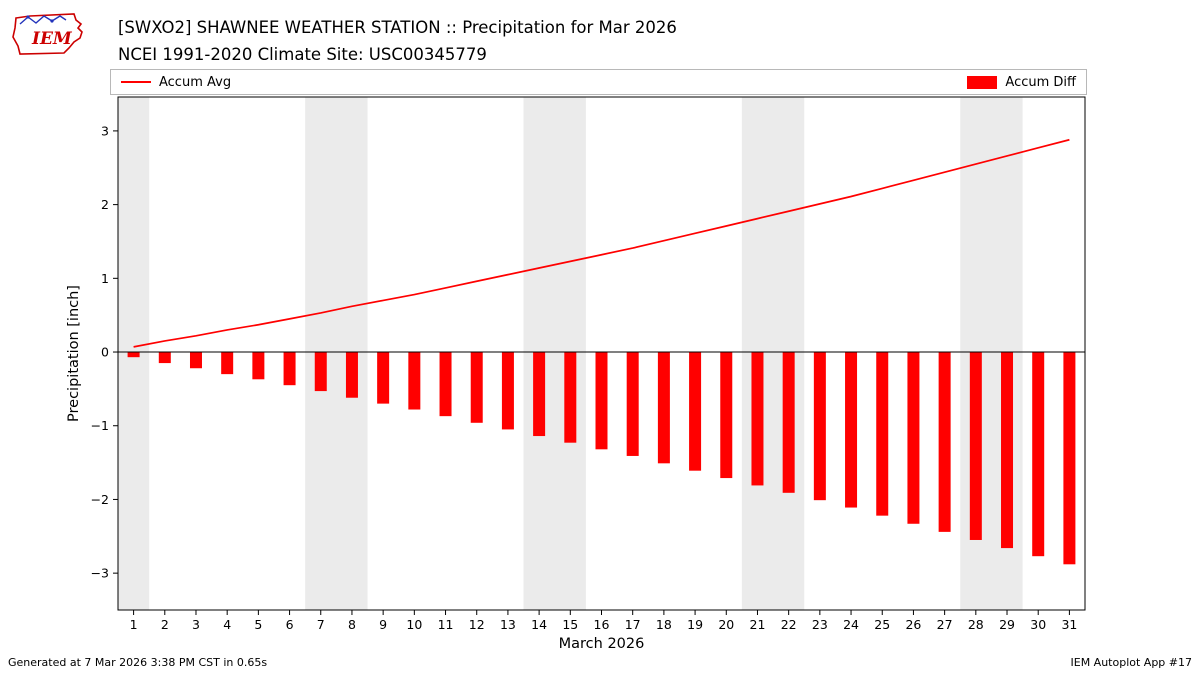 Image resolution: width=1200 pixels, height=675 pixels. Describe the element at coordinates (598, 82) in the screenshot. I see `chart-legend: Accum Avg Accum Diff` at that location.